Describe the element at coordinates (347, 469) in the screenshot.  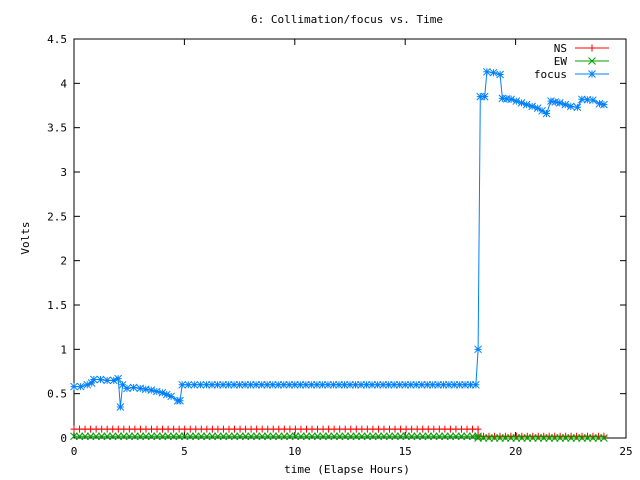
I see `x-axis-label: time (Elapse Hours)` at that location.